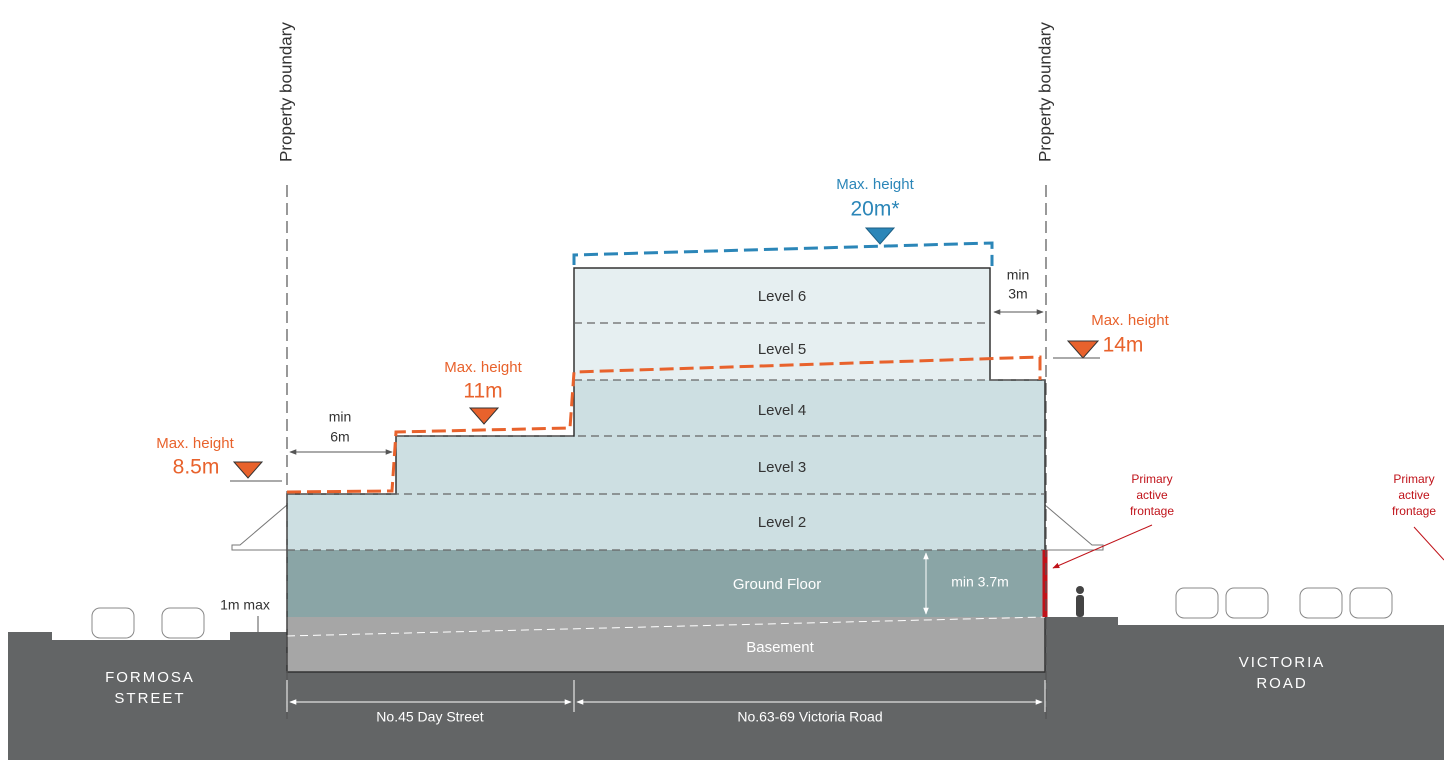 This screenshot has width=1444, height=760. What do you see at coordinates (666, 644) in the screenshot?
I see `basement` at bounding box center [666, 644].